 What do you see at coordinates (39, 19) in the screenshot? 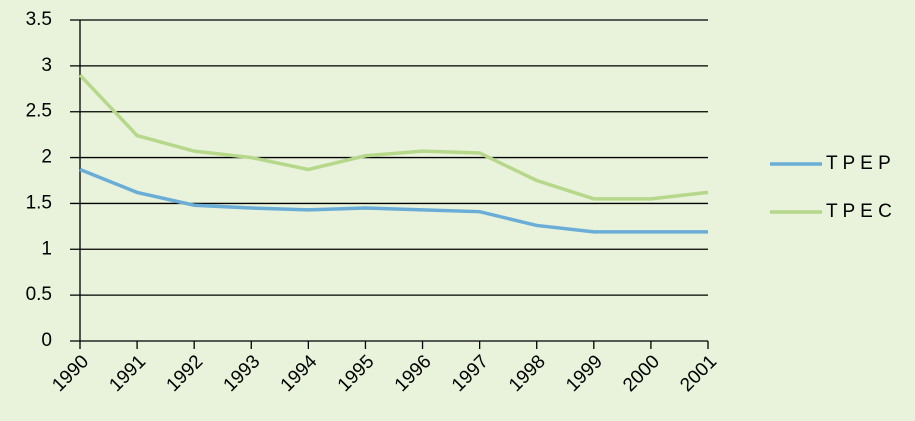
I see `y-tick-label: 3.5` at bounding box center [39, 19].